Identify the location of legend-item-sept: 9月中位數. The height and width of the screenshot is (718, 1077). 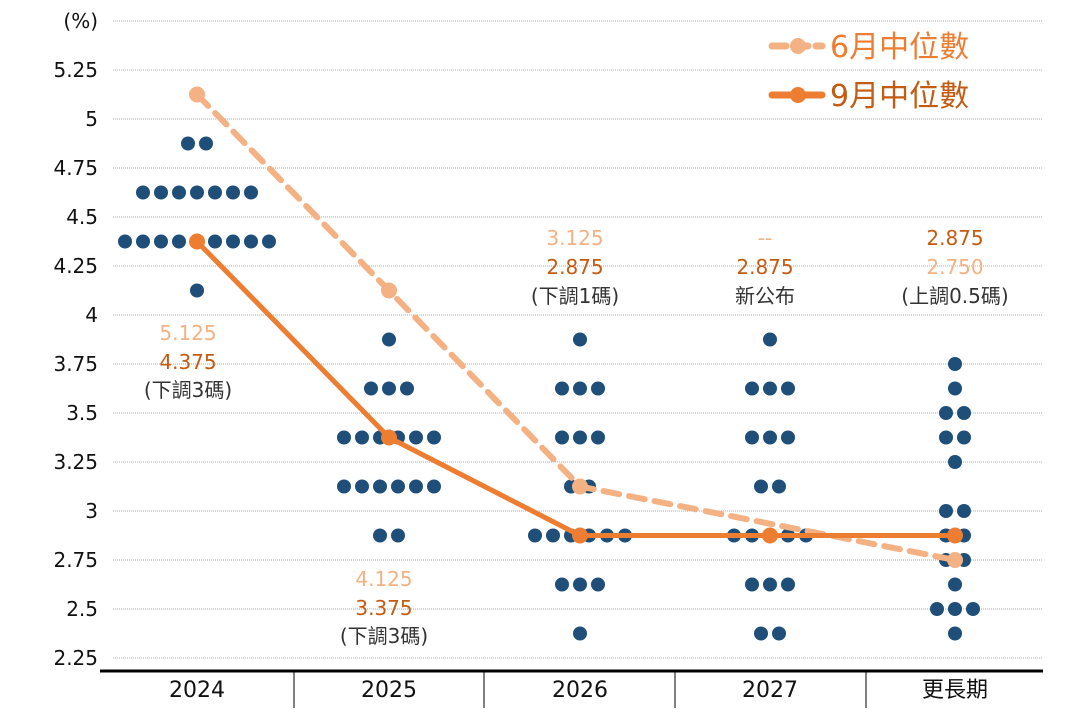
(868, 96).